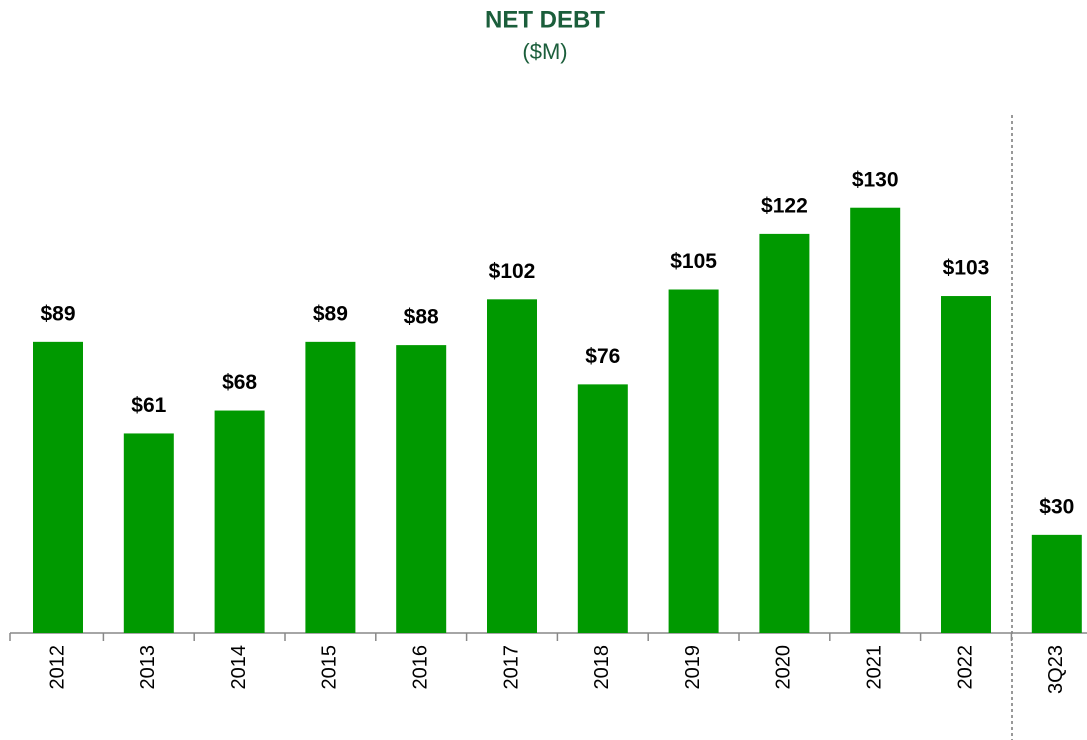  What do you see at coordinates (420, 667) in the screenshot?
I see `x-tick-label: 2016` at bounding box center [420, 667].